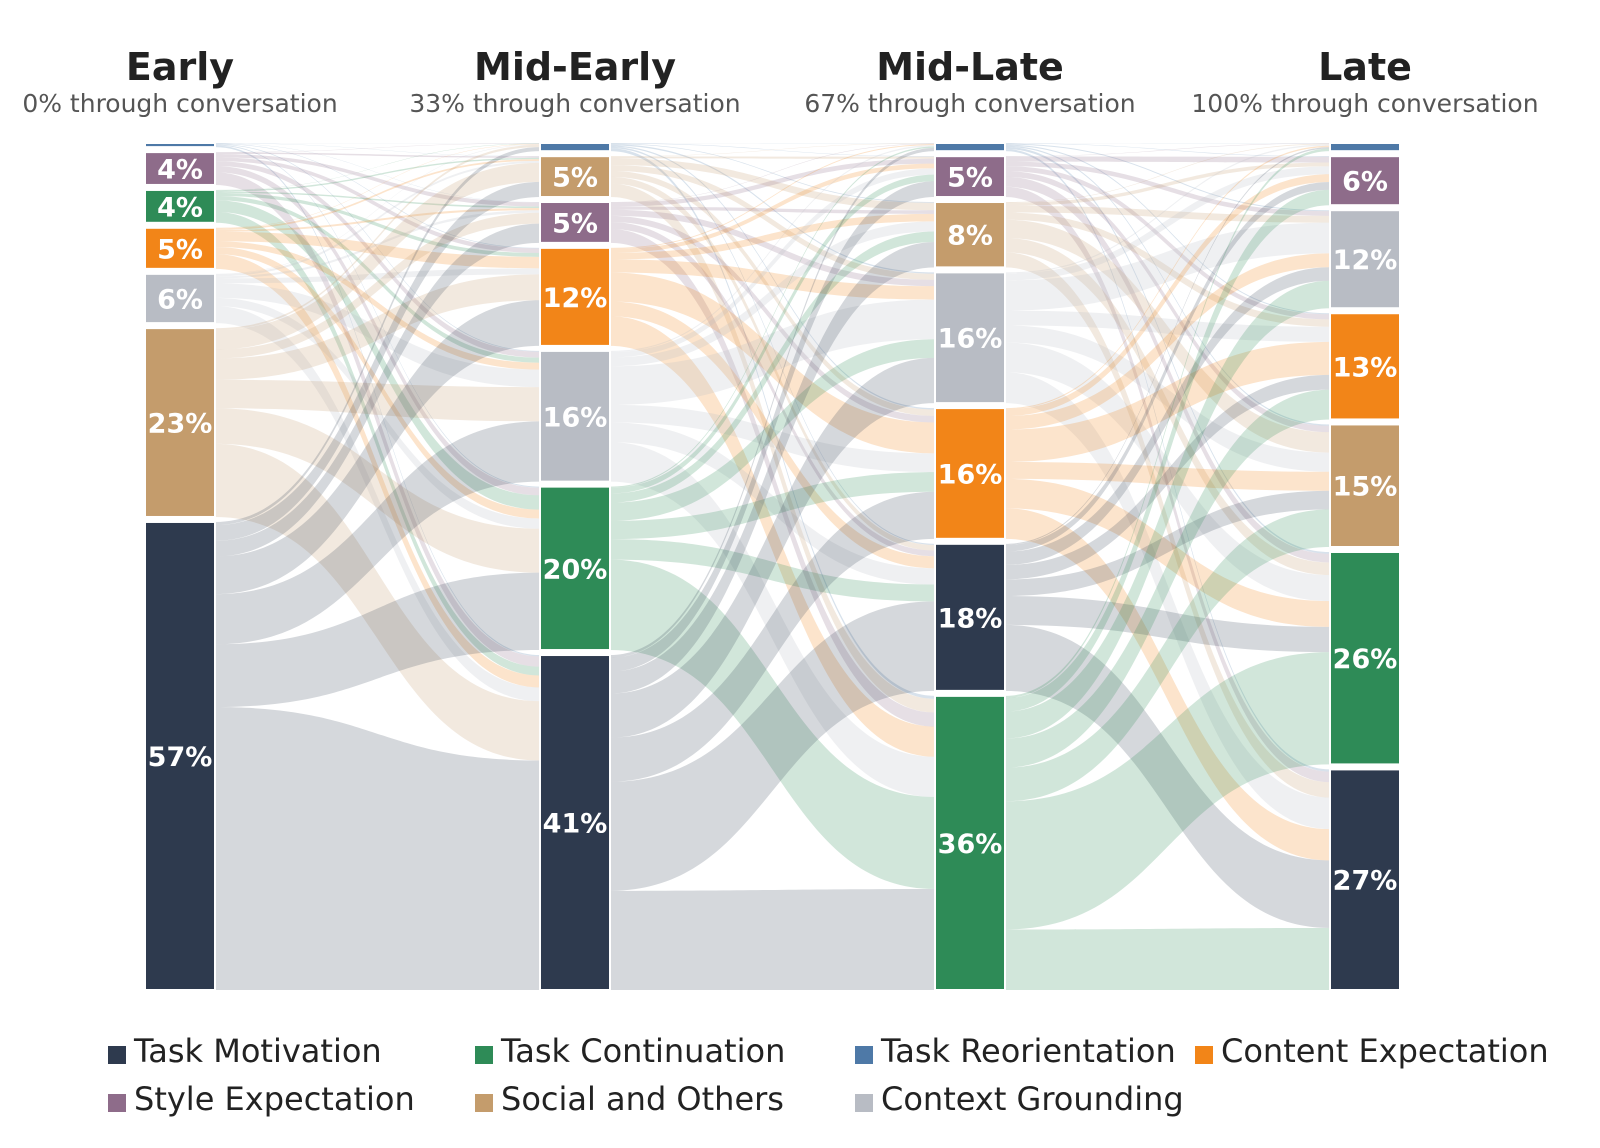  I want to click on flow-2-continuation-to-content, so click(1167, 578).